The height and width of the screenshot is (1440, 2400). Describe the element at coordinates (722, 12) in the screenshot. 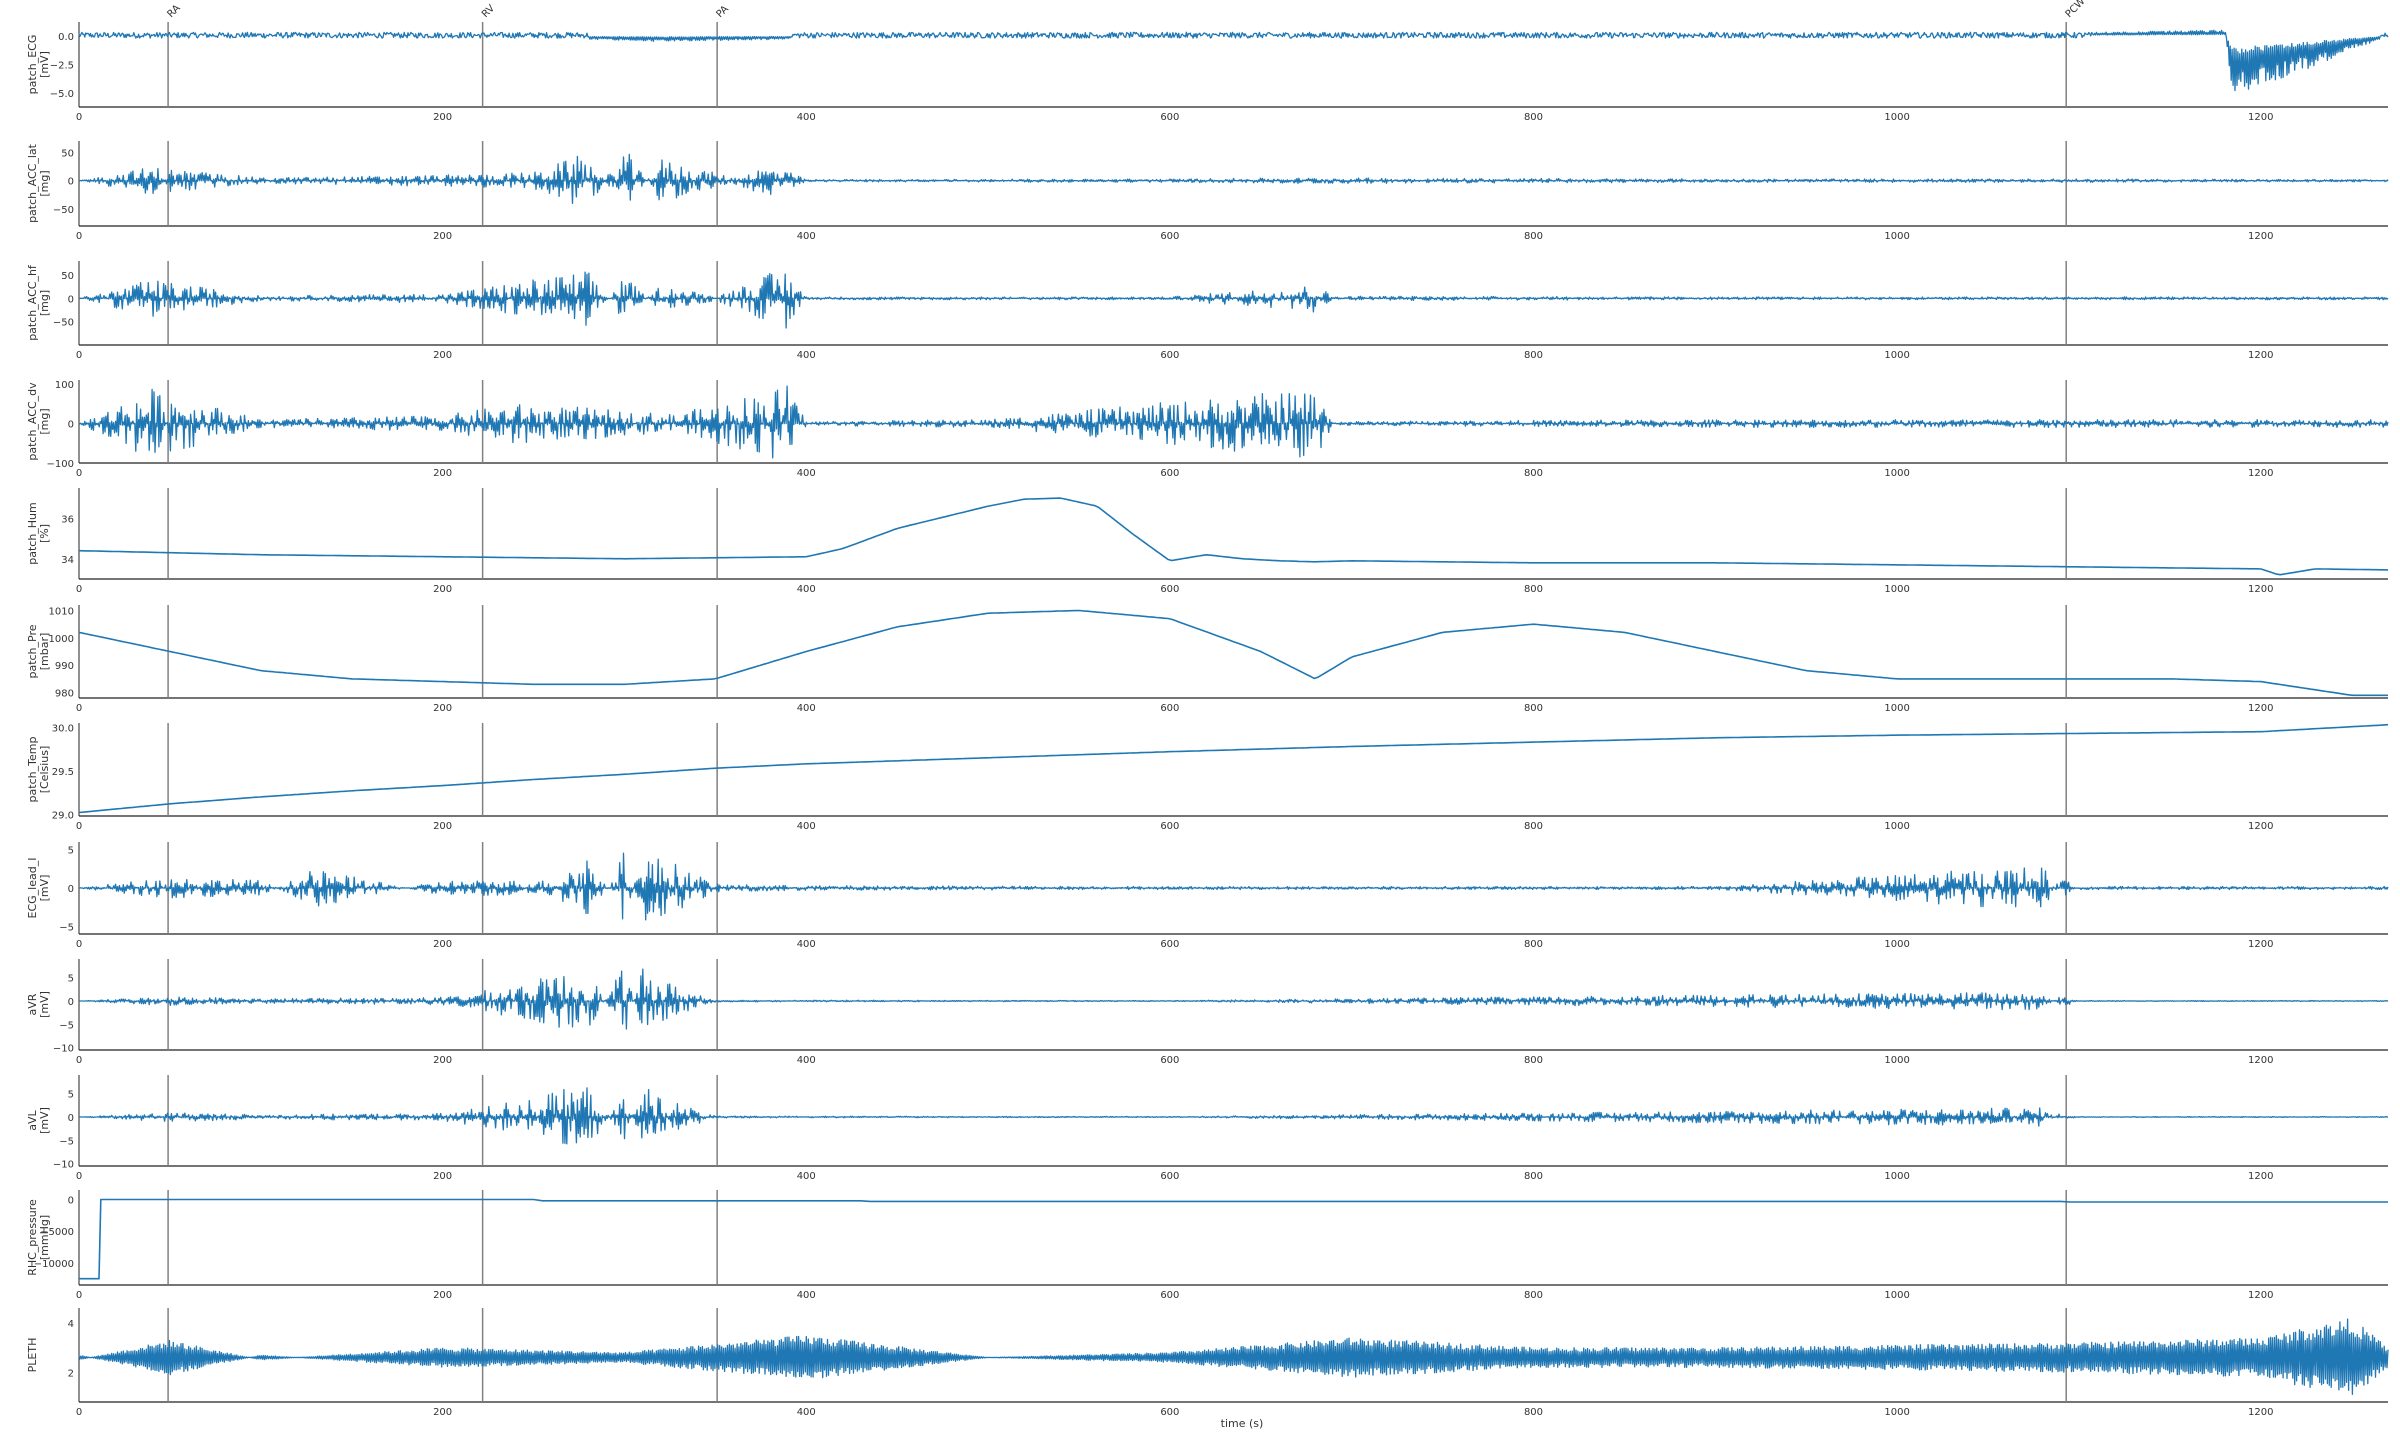

I see `event-label-pa: PA` at that location.